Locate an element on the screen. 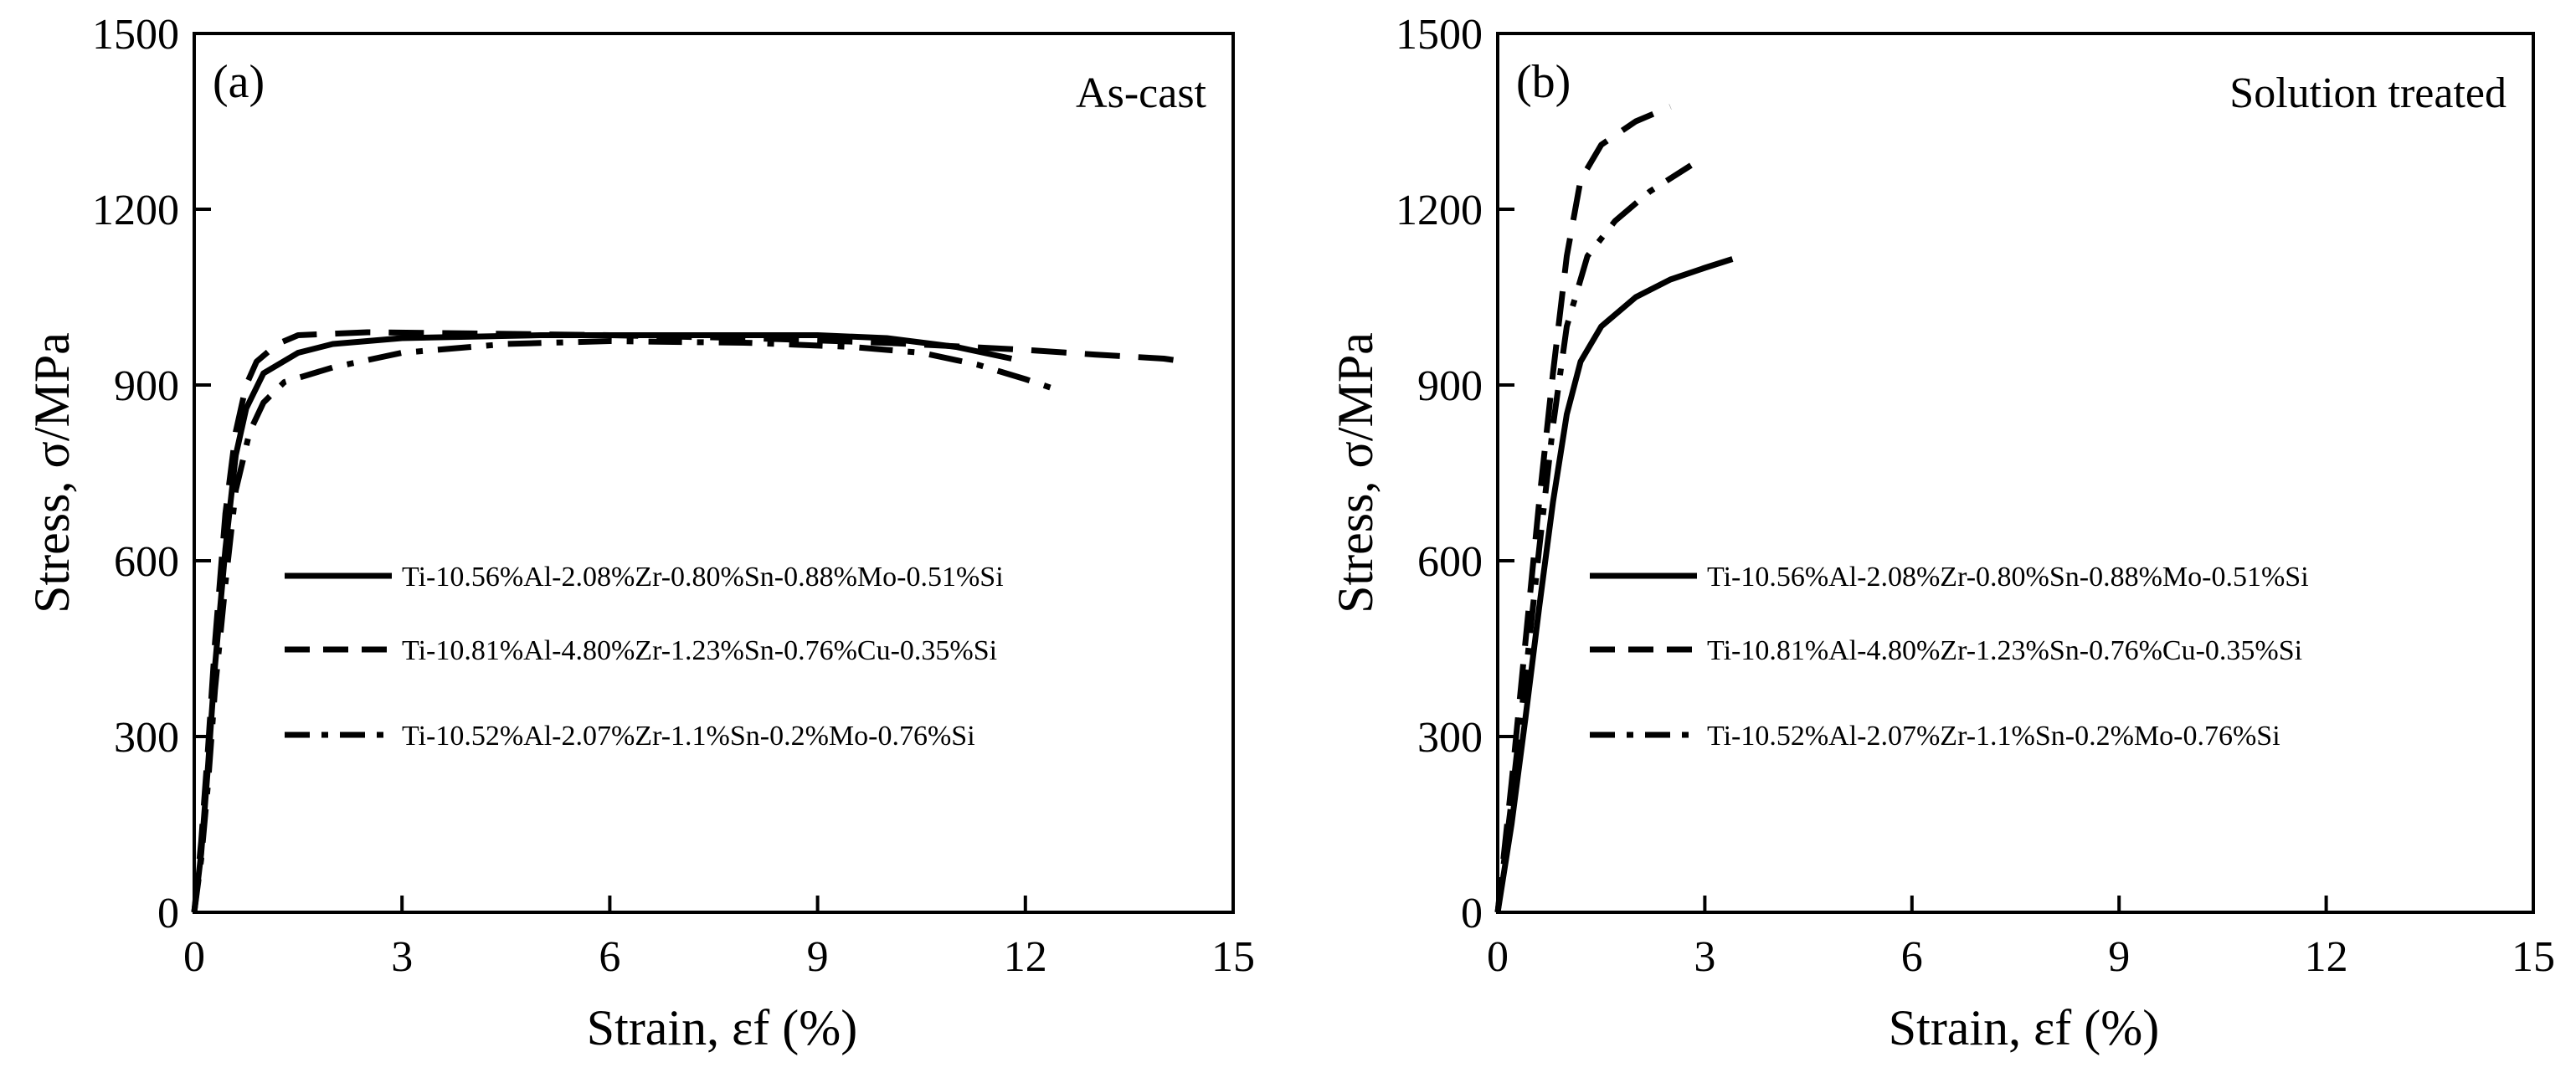 This screenshot has width=2576, height=1078. series-line-dashed is located at coordinates (1583, 509).